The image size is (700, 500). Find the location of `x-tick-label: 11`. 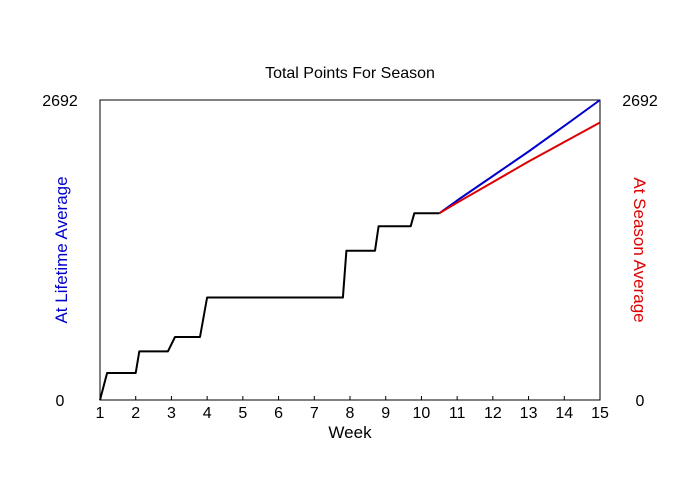

x-tick-label: 11 is located at coordinates (457, 413).